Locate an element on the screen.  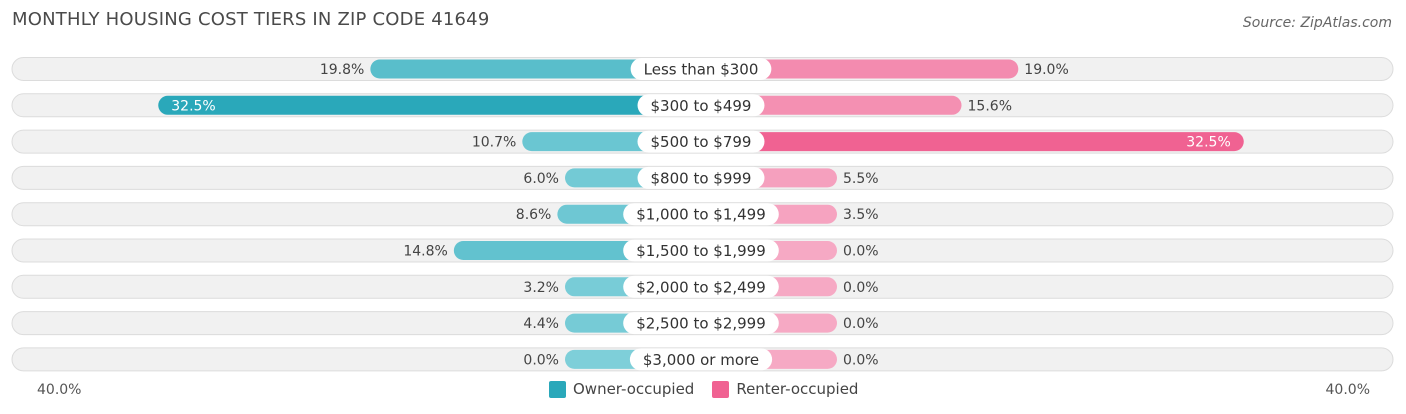
owner-value-label: 10.7% is located at coordinates (494, 143).